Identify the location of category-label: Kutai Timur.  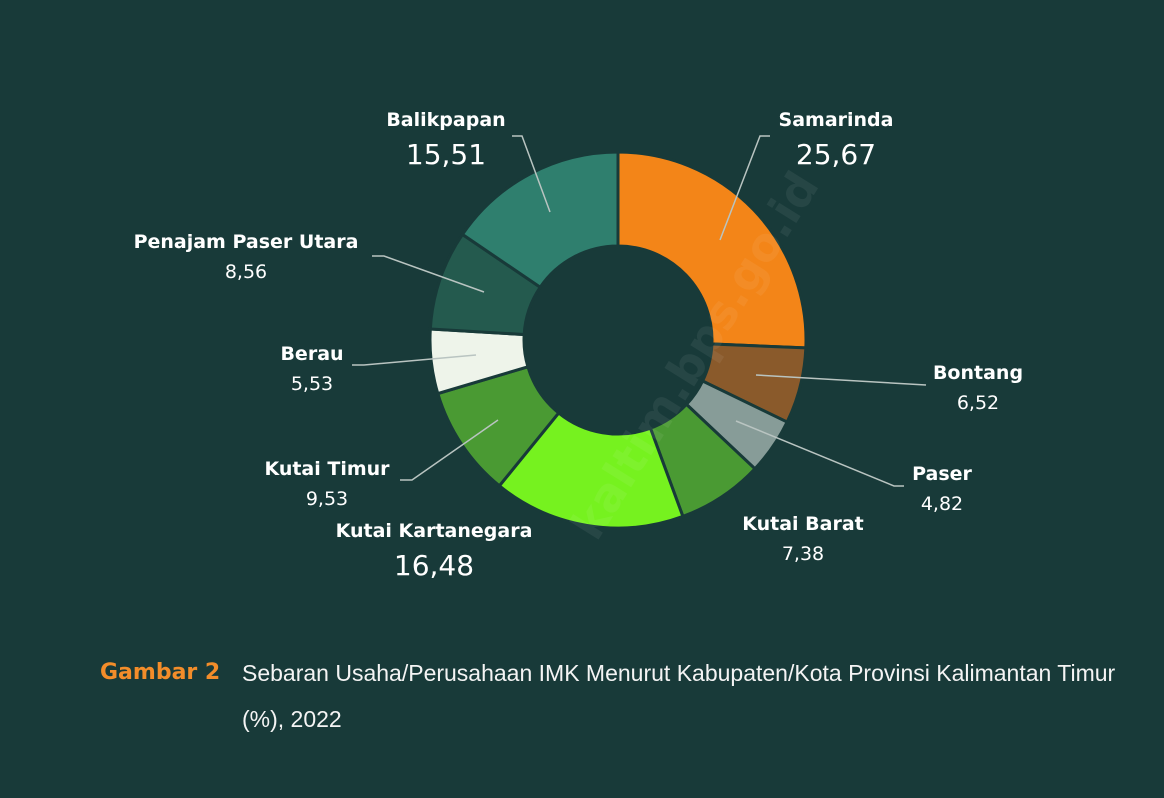
(327, 469).